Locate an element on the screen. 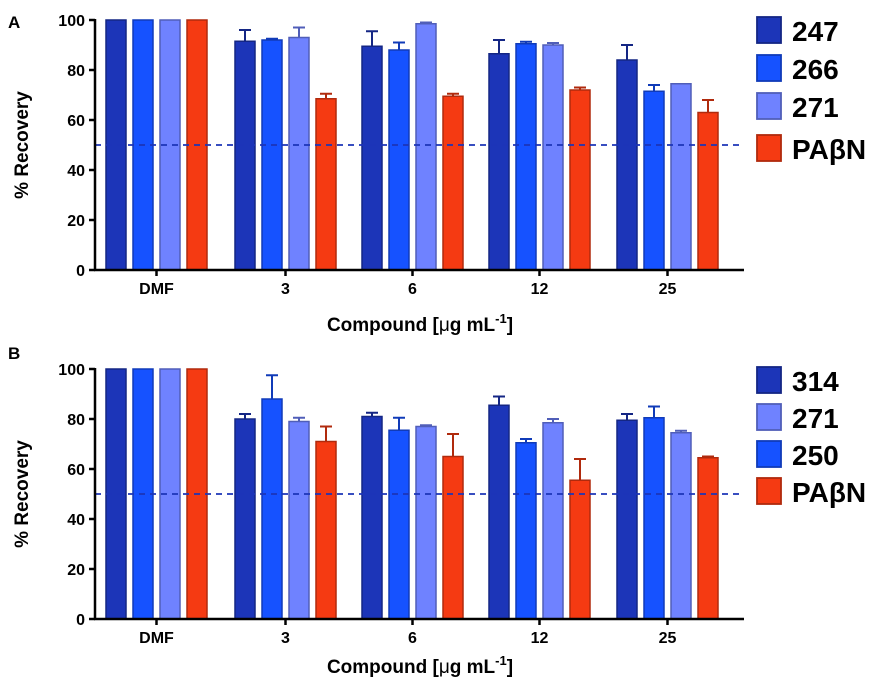 The height and width of the screenshot is (678, 873). legend-label: 314 is located at coordinates (815, 381).